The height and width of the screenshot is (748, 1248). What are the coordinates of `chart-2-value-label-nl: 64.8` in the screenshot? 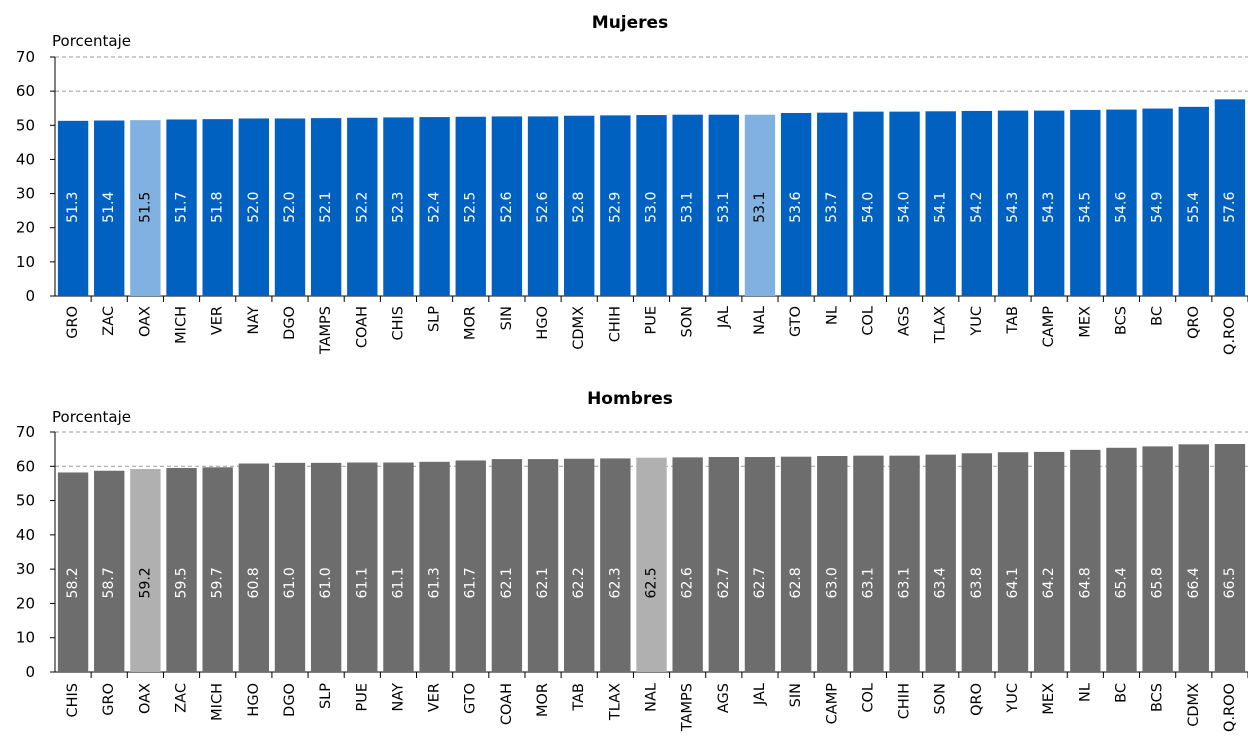 It's located at (1085, 582).